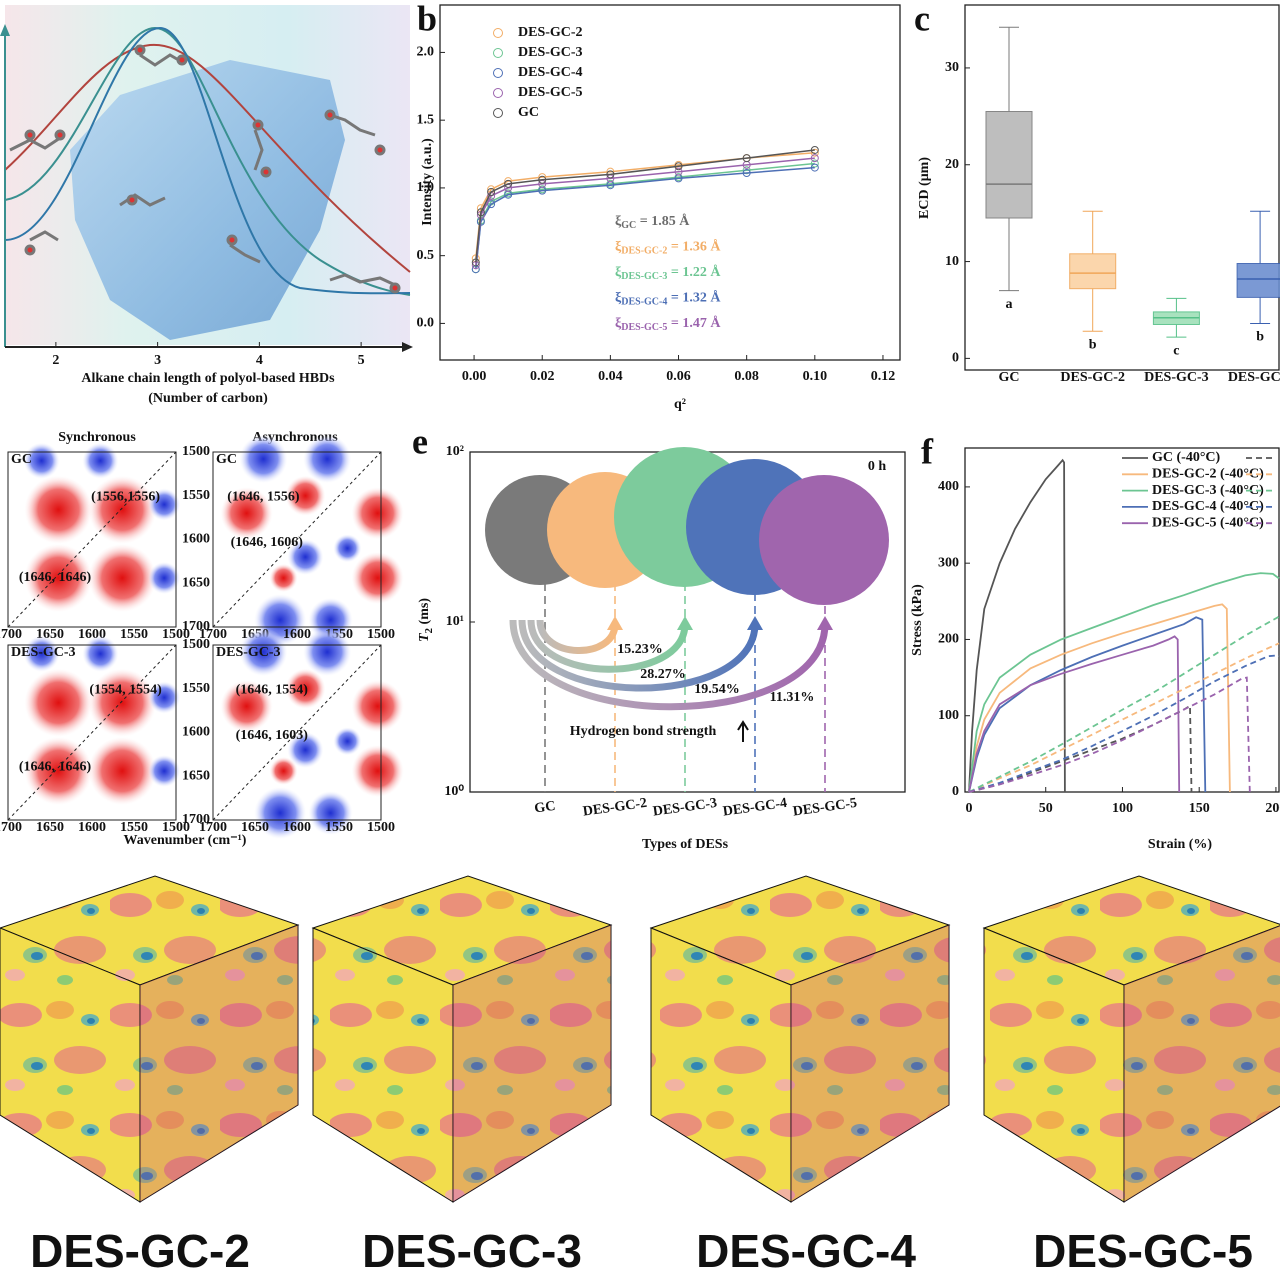 The width and height of the screenshot is (1280, 1279). I want to click on note: Hydrogen bond strength, so click(643, 731).